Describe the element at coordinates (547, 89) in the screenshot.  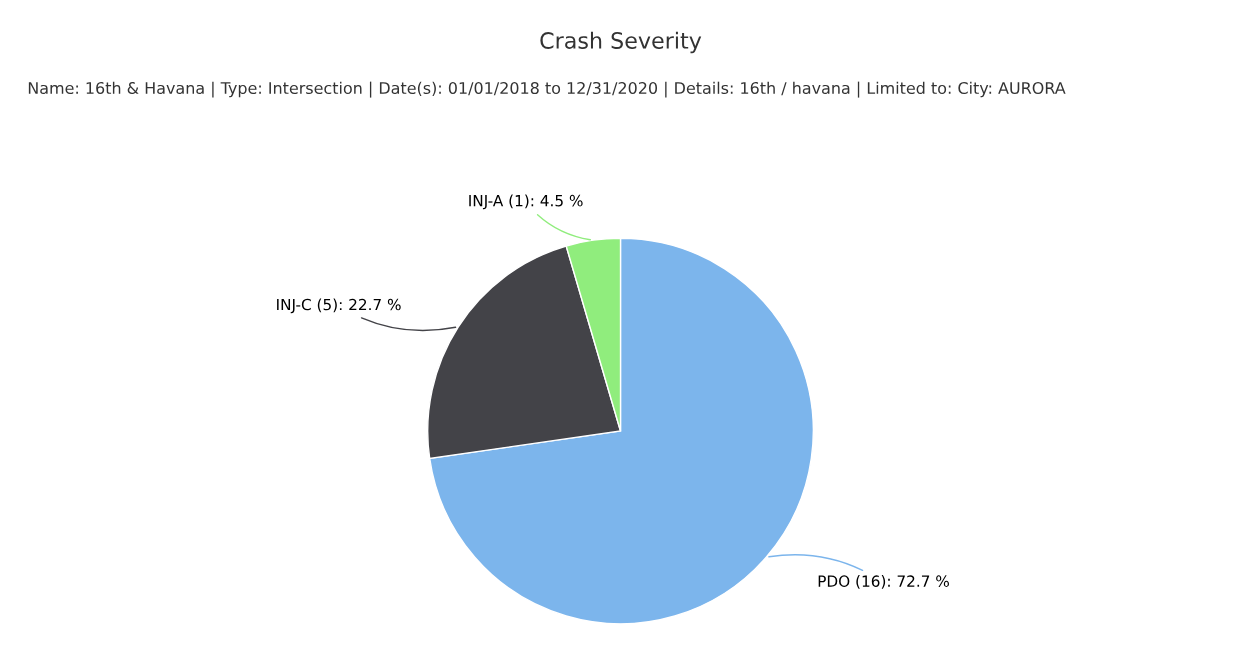
I see `chart-subtitle: Name: 16th & Havana | Type: Intersection | Date(s): 01/01/2018 to 12/31/2020 | Details: 16th / havana | Limited to: City: AURORA` at that location.